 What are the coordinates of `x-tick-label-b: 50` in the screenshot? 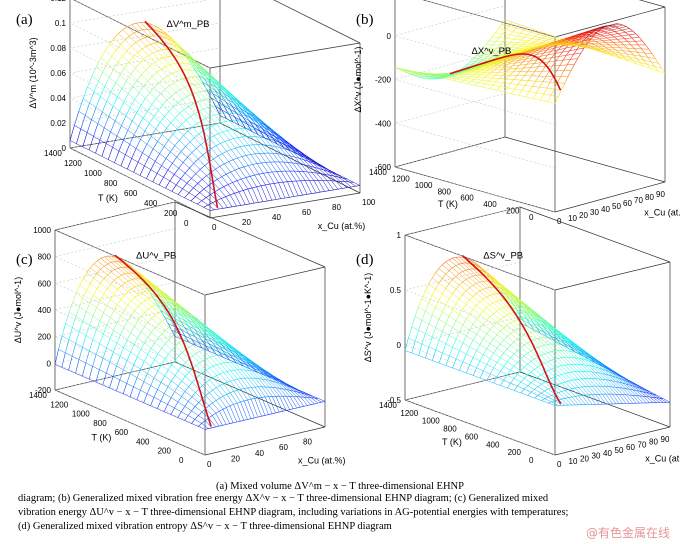 It's located at (616, 206).